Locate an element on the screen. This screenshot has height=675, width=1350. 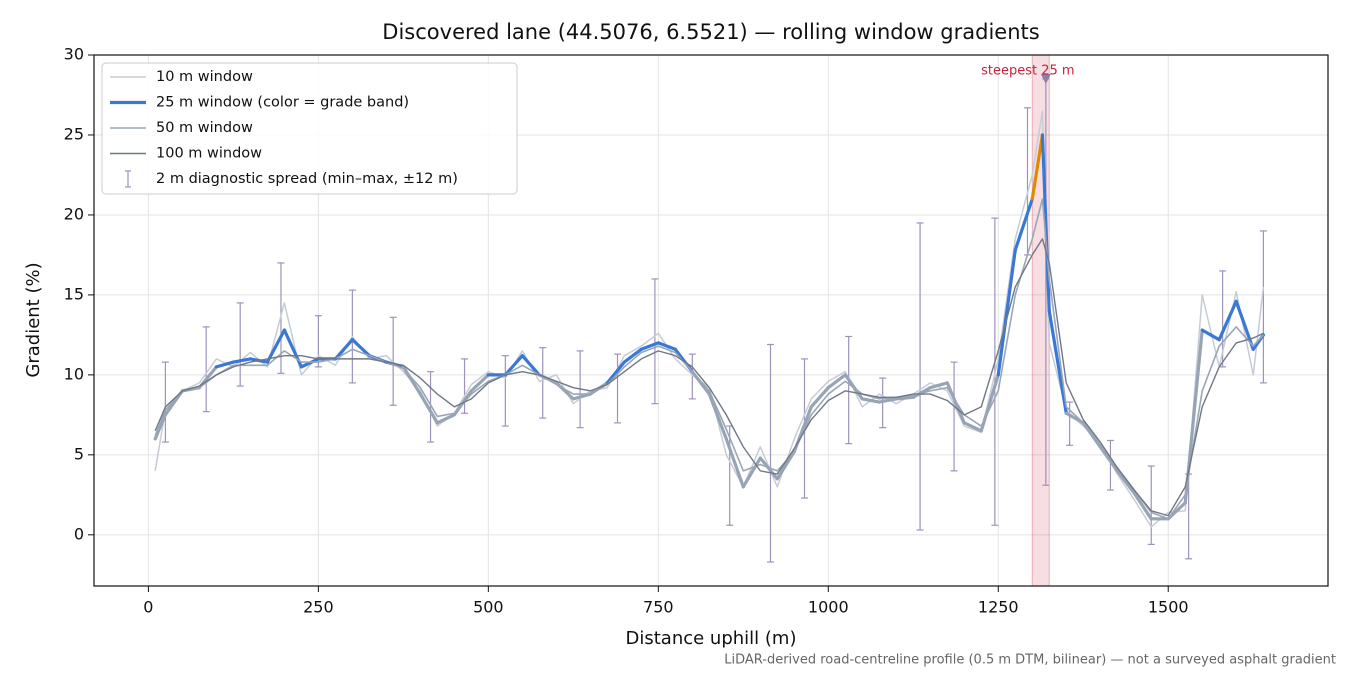
y-tick-label: 15 is located at coordinates (74, 293).